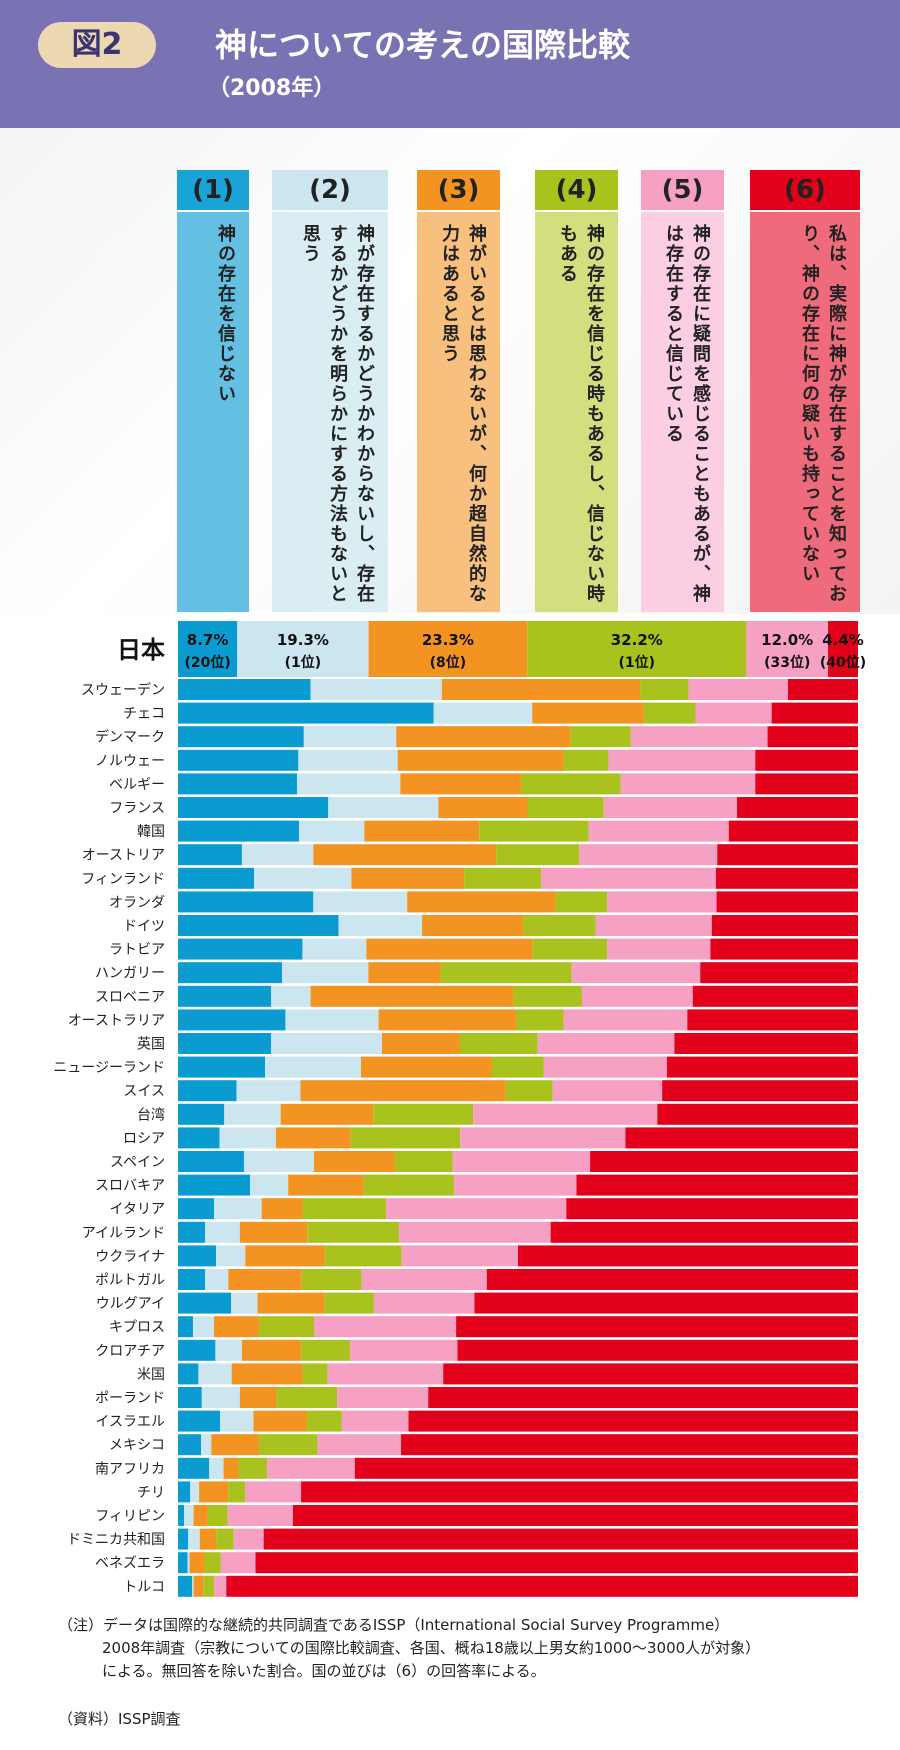  What do you see at coordinates (137, 950) in the screenshot?
I see `country-label: ラトビア` at bounding box center [137, 950].